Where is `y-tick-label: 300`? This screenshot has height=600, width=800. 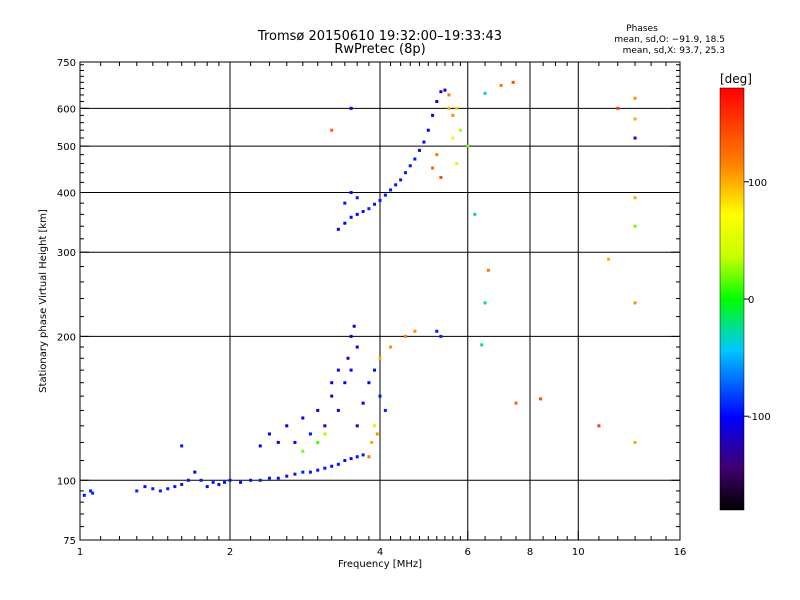 y-tick-label: 300 is located at coordinates (66, 253).